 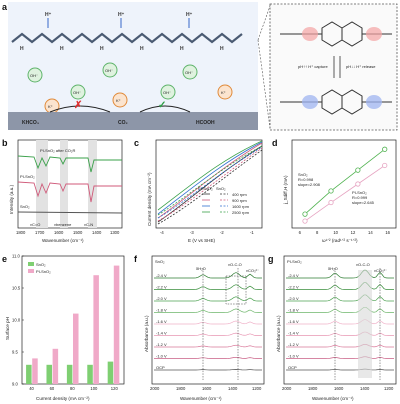 I want to click on imide-unit-top, so click(x=336, y=34).